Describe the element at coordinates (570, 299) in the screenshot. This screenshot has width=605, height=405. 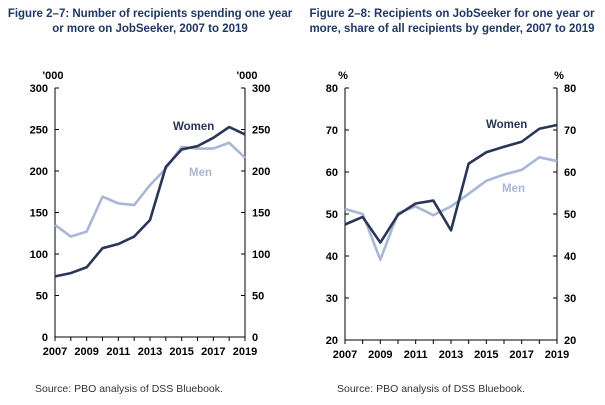
I see `y-tick-label-right: 30` at that location.